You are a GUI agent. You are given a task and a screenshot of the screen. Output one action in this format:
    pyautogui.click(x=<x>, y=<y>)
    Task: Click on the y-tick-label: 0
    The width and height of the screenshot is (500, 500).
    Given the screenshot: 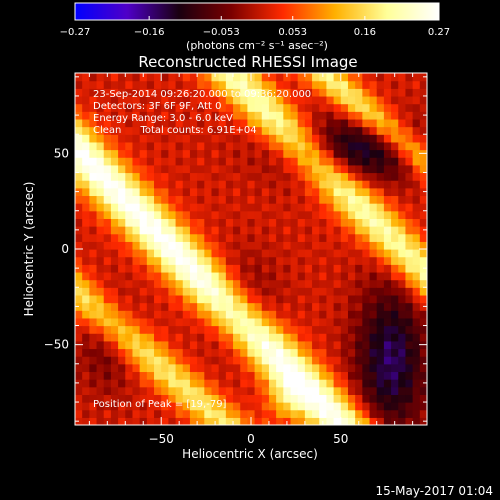 What is the action you would take?
    pyautogui.click(x=65, y=249)
    